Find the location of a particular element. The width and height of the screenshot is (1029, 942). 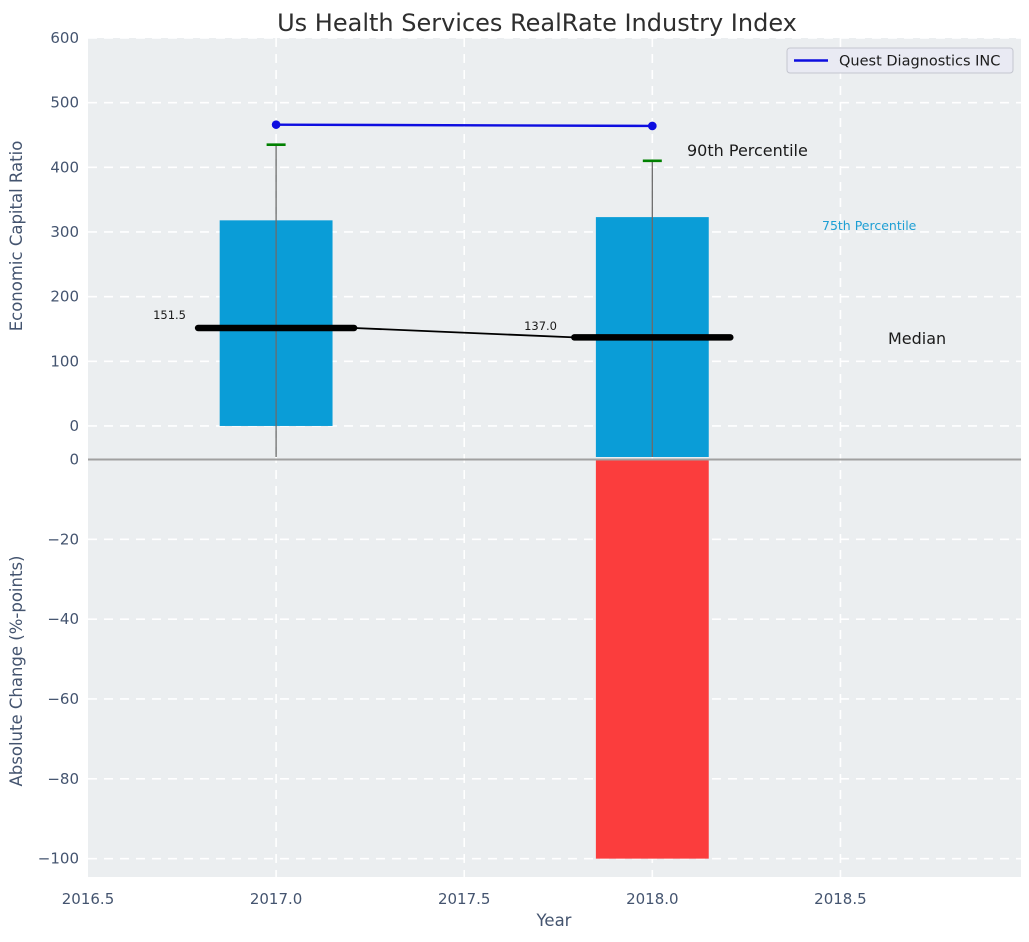

x-tick-2018.0: 2018.0 is located at coordinates (652, 899).